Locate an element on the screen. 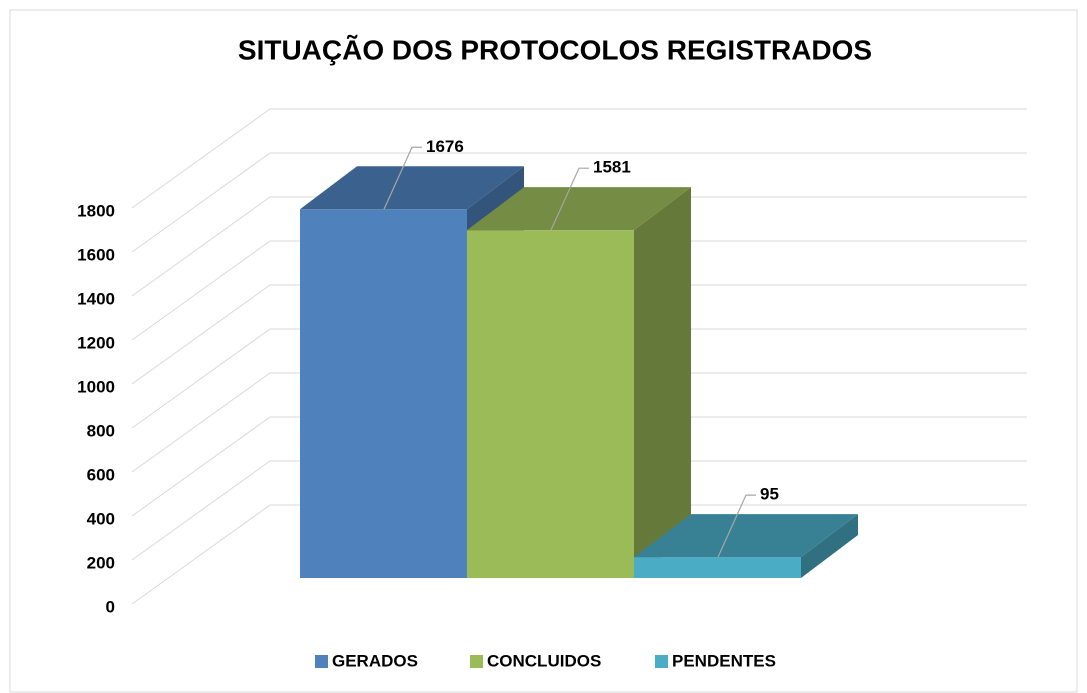 This screenshot has width=1087, height=693. legend-label: PENDENTES is located at coordinates (724, 660).